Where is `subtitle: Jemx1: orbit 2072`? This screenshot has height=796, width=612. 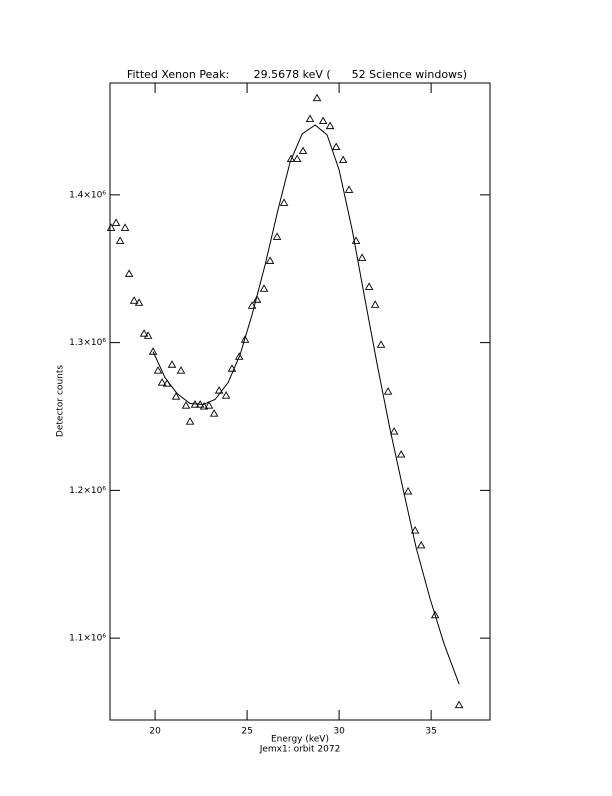 subtitle: Jemx1: orbit 2072 is located at coordinates (300, 750).